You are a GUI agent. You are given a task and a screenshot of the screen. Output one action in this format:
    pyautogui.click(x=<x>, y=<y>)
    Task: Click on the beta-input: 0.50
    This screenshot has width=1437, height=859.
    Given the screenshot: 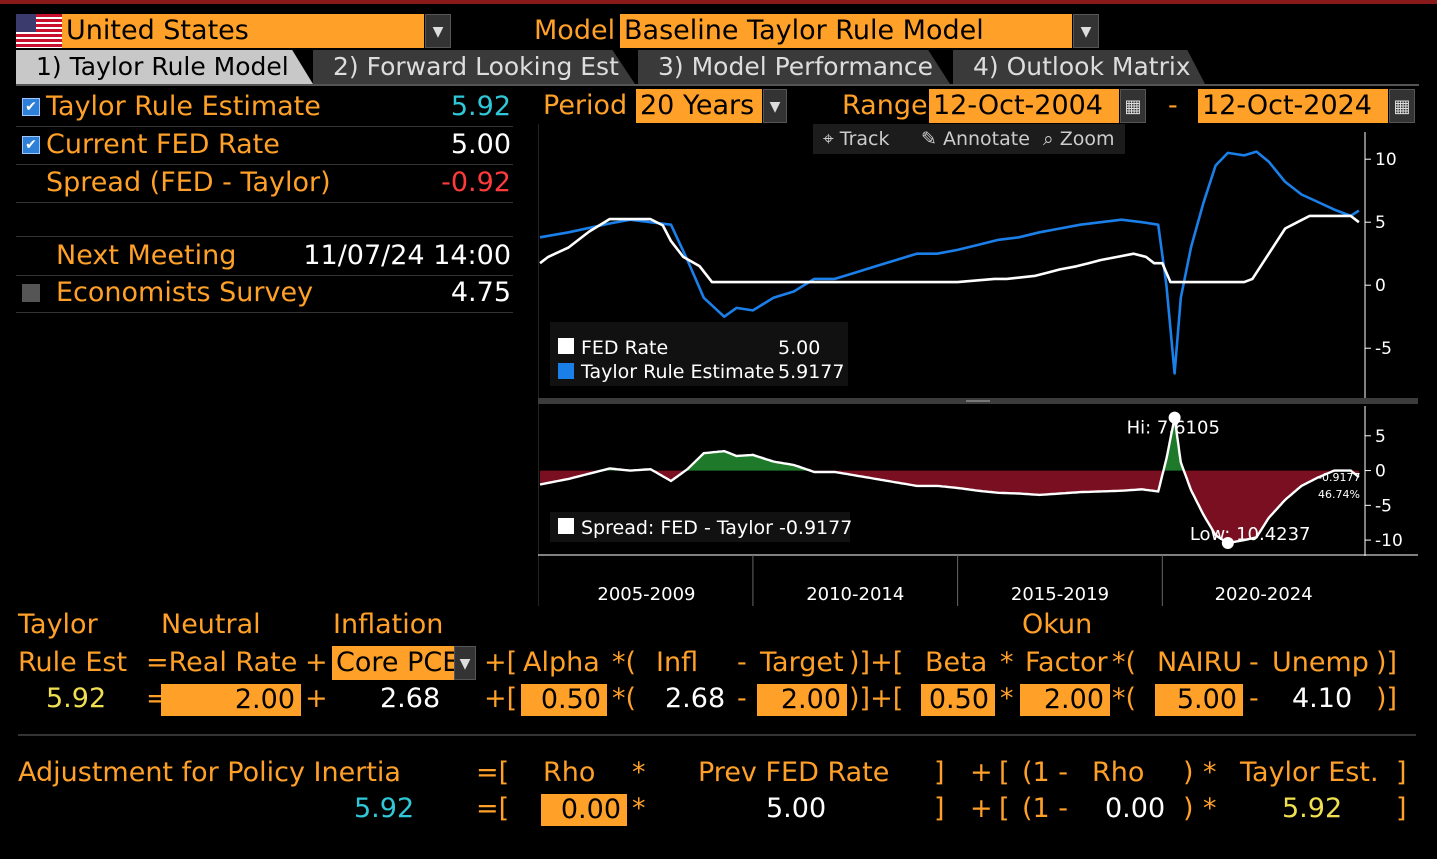 What is the action you would take?
    pyautogui.click(x=958, y=700)
    